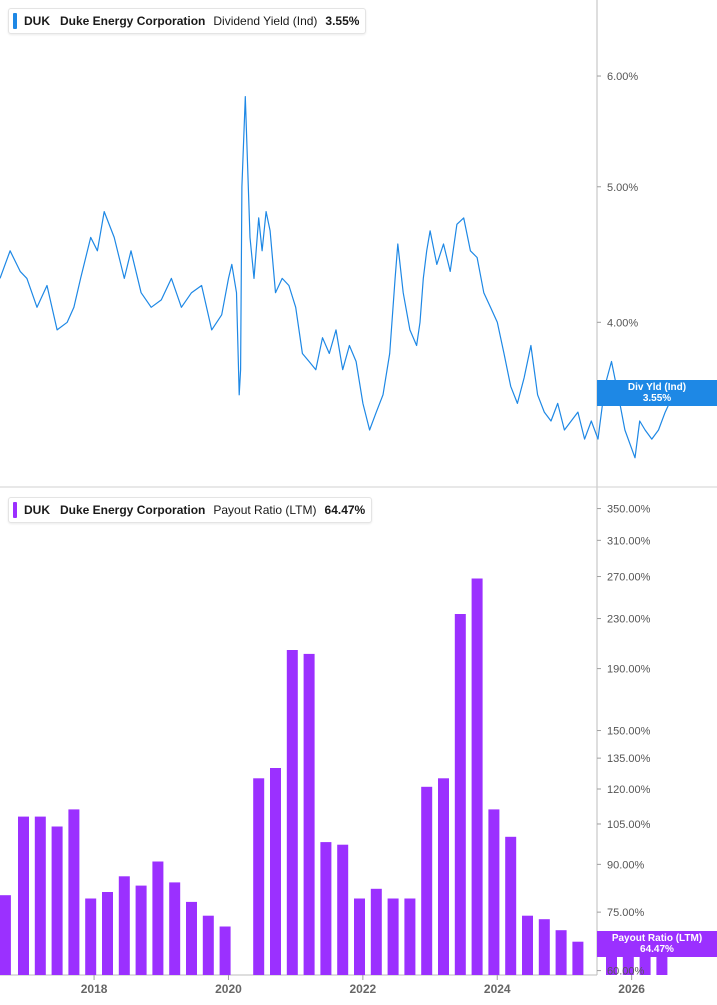  What do you see at coordinates (497, 989) in the screenshot?
I see `x-tick-label: 2024` at bounding box center [497, 989].